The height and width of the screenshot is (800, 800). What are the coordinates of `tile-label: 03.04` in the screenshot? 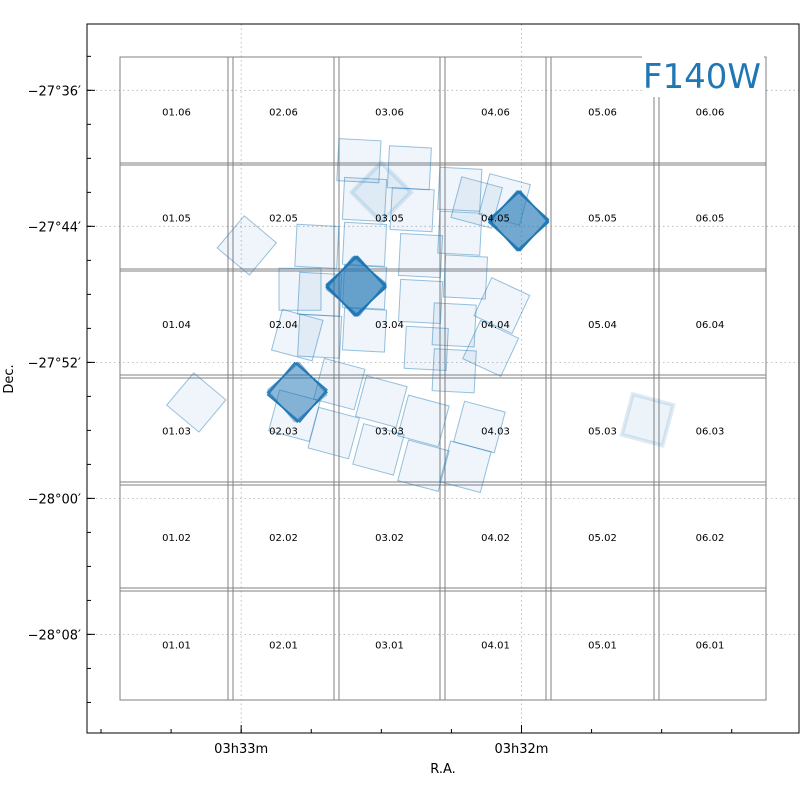 It's located at (389, 325).